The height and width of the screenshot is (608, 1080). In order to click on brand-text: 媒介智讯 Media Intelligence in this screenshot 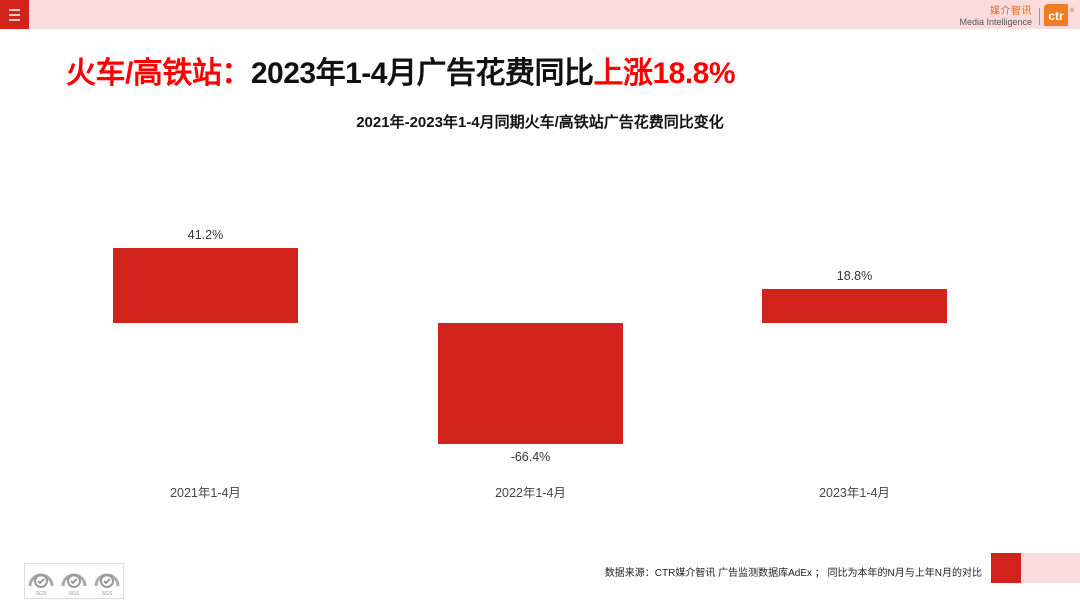, I will do `click(995, 17)`.